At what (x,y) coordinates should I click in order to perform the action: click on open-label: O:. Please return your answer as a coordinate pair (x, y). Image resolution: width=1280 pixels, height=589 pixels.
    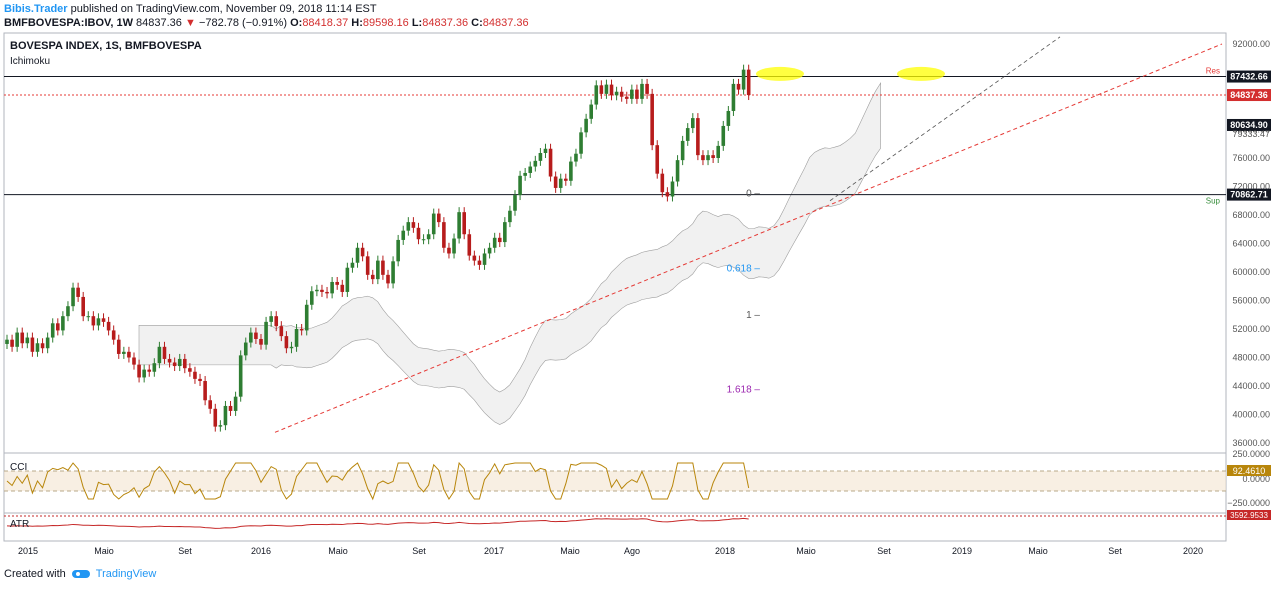
    Looking at the image, I should click on (296, 23).